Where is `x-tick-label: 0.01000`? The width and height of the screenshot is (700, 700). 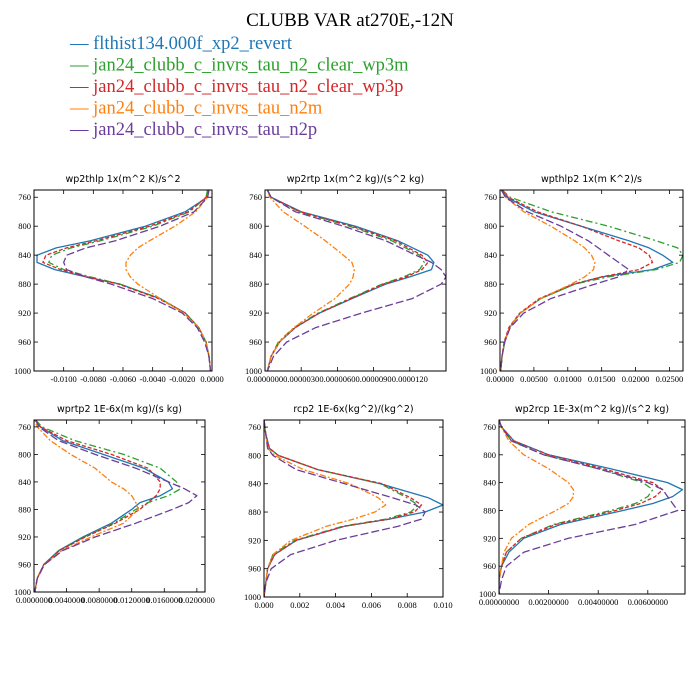
x-tick-label: 0.01000 is located at coordinates (568, 379).